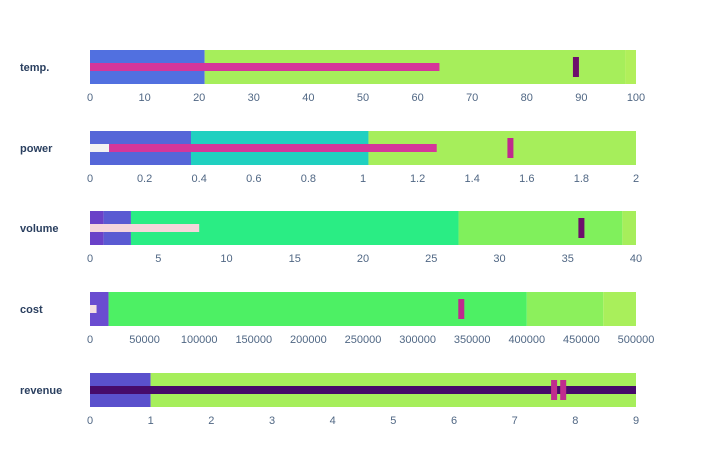  What do you see at coordinates (329, 400) in the screenshot?
I see `bullet-row-4: revenue 0 1 2 3 4 5 6 7 8 9` at bounding box center [329, 400].